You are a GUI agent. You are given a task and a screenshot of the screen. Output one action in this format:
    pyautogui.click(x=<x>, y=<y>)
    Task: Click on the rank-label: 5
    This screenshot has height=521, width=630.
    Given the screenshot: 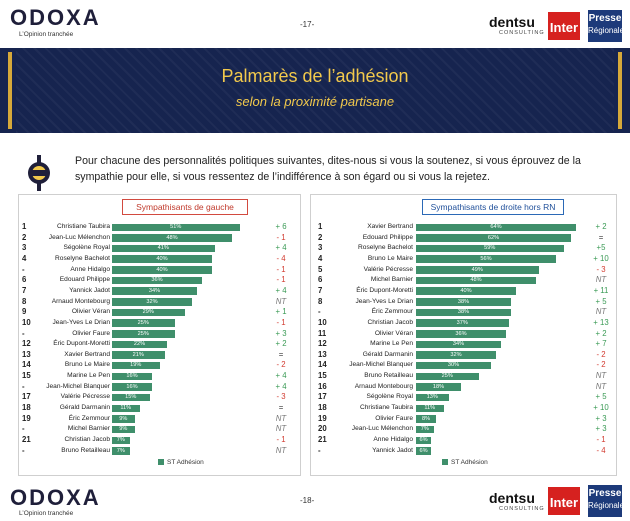 What is the action you would take?
    pyautogui.click(x=320, y=269)
    